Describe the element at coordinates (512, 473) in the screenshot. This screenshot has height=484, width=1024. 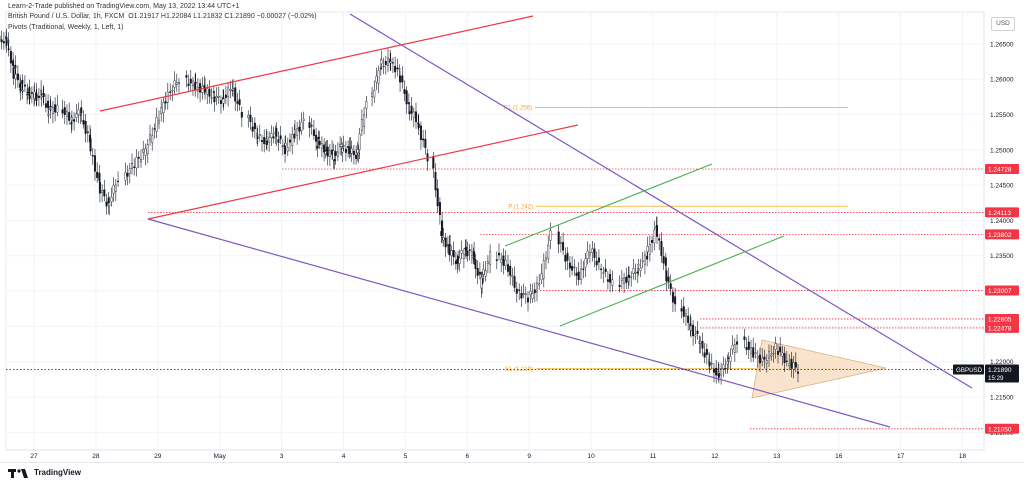
I see `footer-bar: TradingView` at that location.